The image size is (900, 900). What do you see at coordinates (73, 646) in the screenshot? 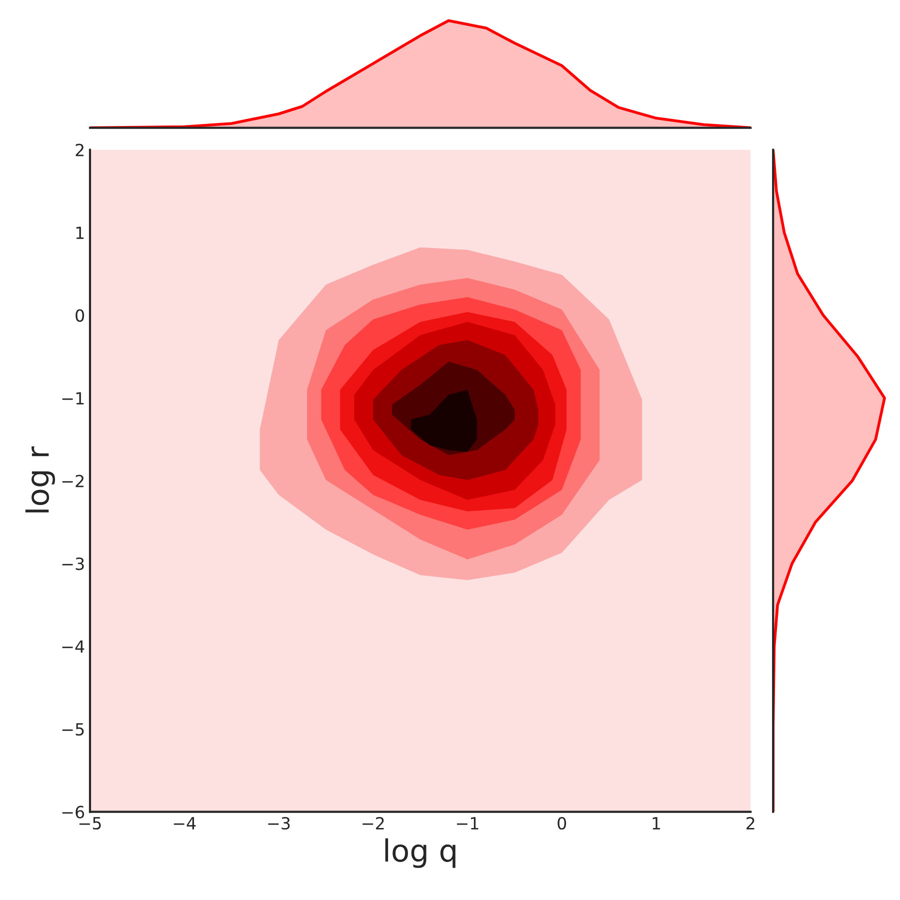
I see `y-tick-label: −4` at bounding box center [73, 646].